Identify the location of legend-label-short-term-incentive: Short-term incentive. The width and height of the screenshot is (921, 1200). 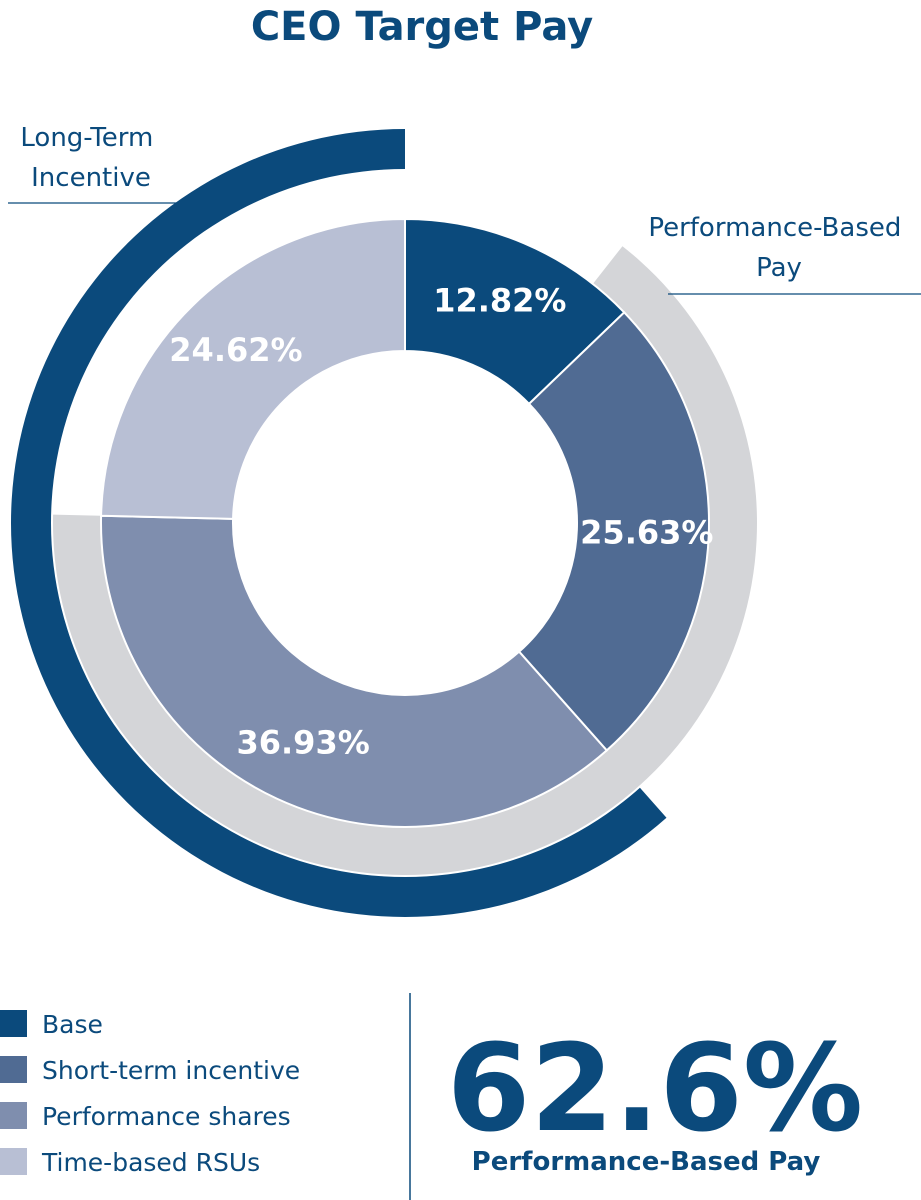
(171, 1070).